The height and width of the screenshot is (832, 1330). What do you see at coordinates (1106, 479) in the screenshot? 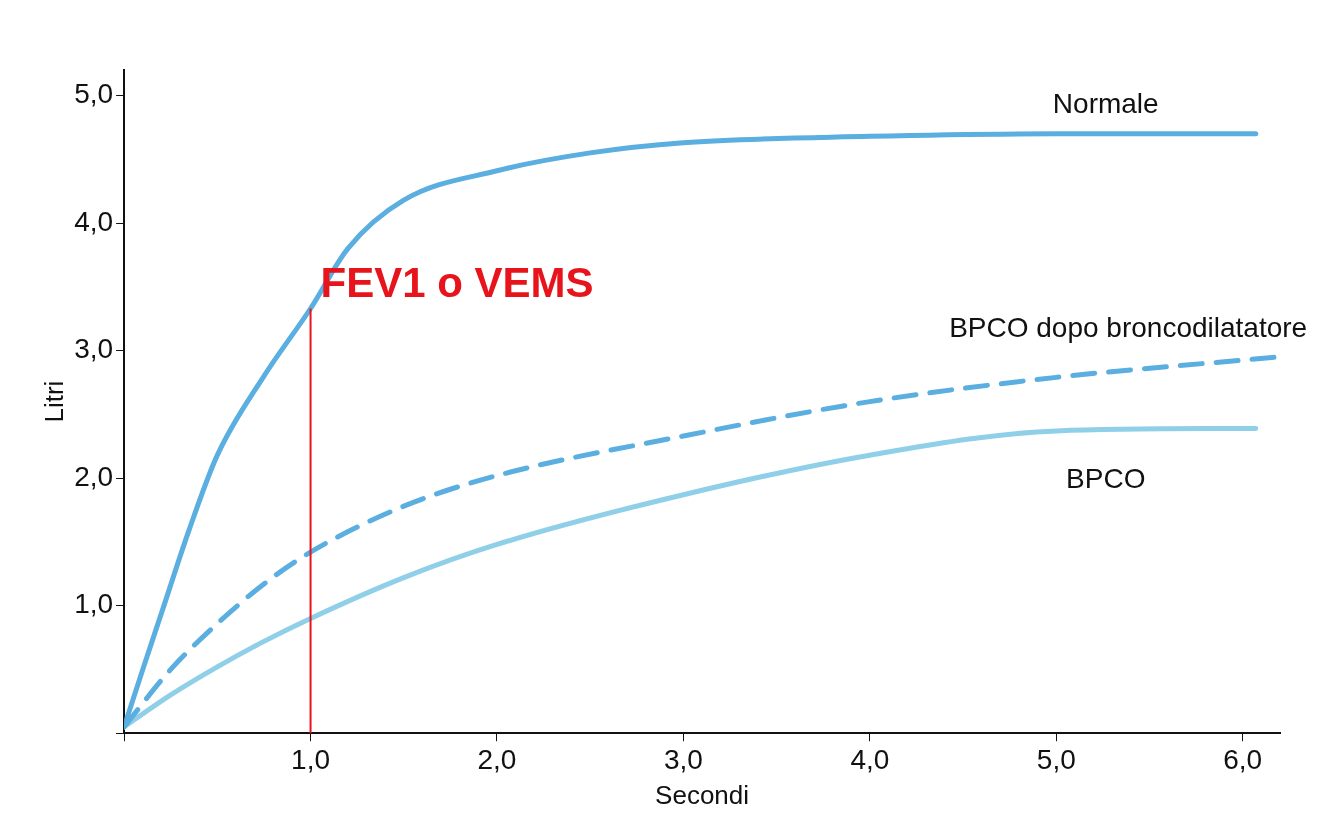
I see `series-label: BPCO` at bounding box center [1106, 479].